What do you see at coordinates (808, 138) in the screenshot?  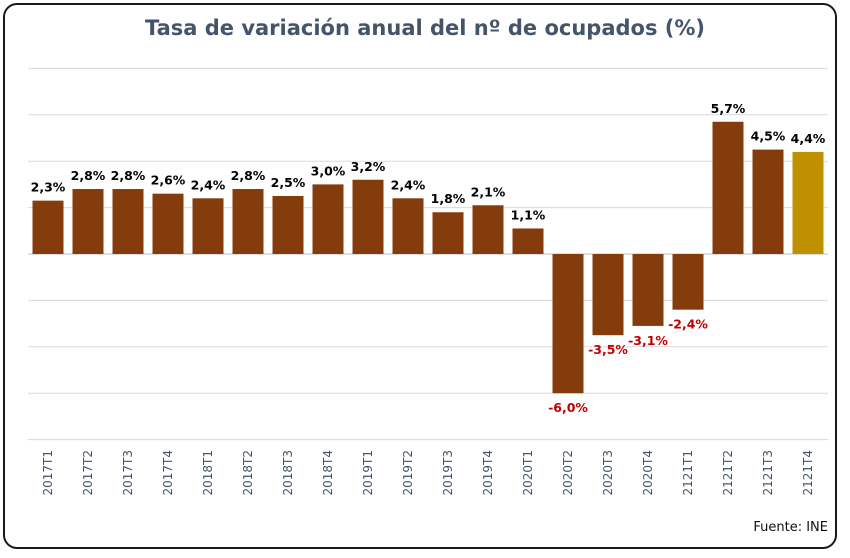 I see `data-label: 4,4%` at bounding box center [808, 138].